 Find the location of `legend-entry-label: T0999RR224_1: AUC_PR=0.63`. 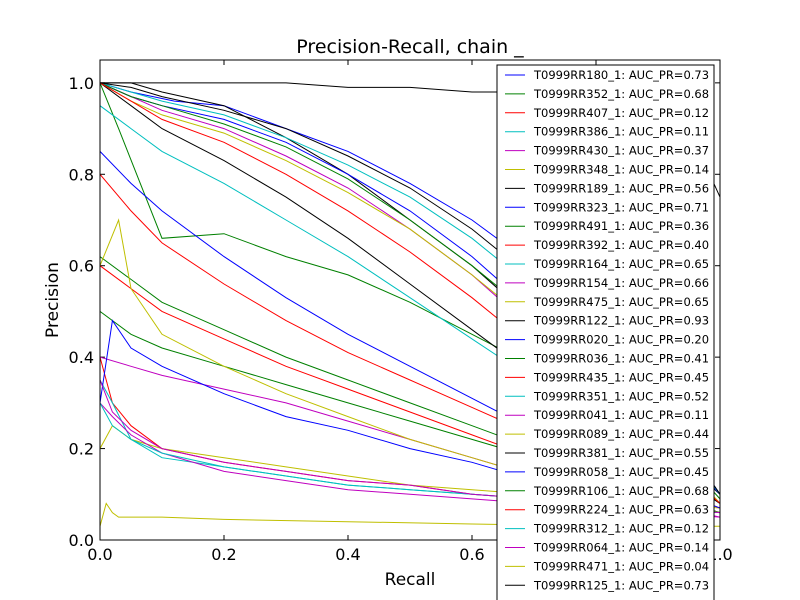

legend-entry-label: T0999RR224_1: AUC_PR=0.63 is located at coordinates (621, 510).